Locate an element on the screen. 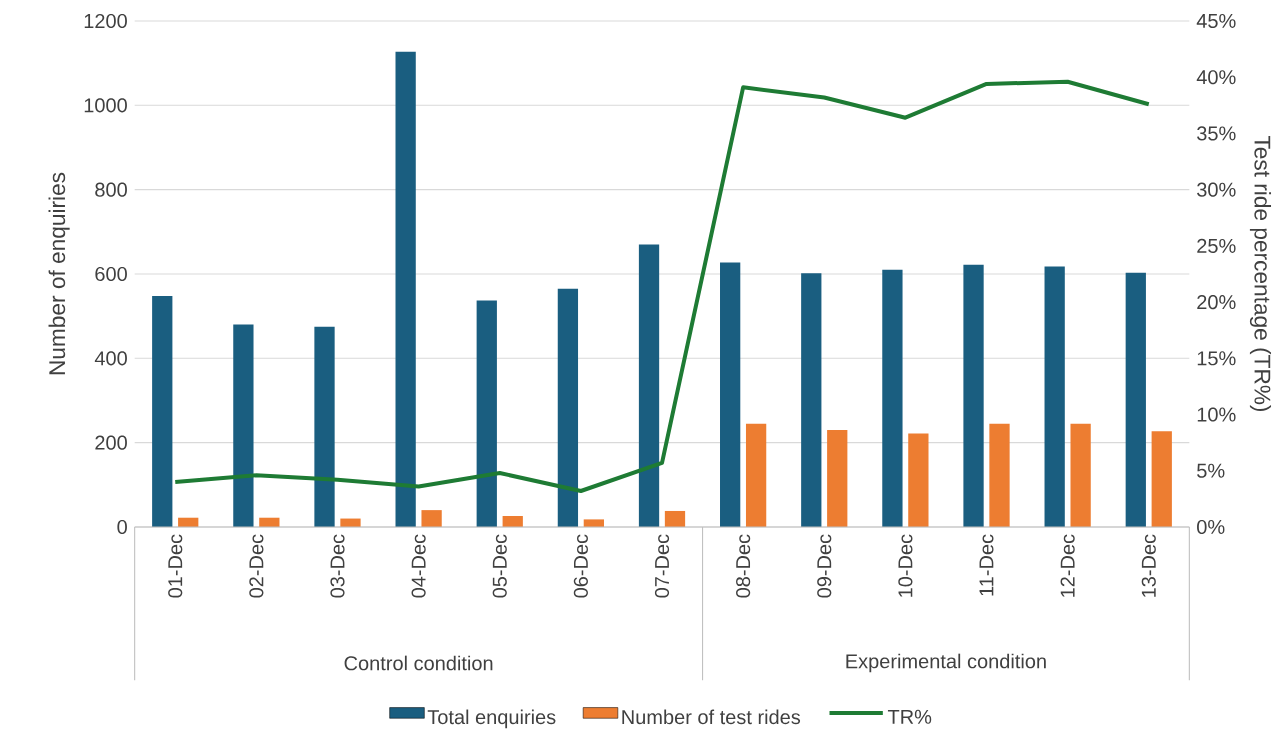  y2-tick-label: 0% is located at coordinates (1211, 527).